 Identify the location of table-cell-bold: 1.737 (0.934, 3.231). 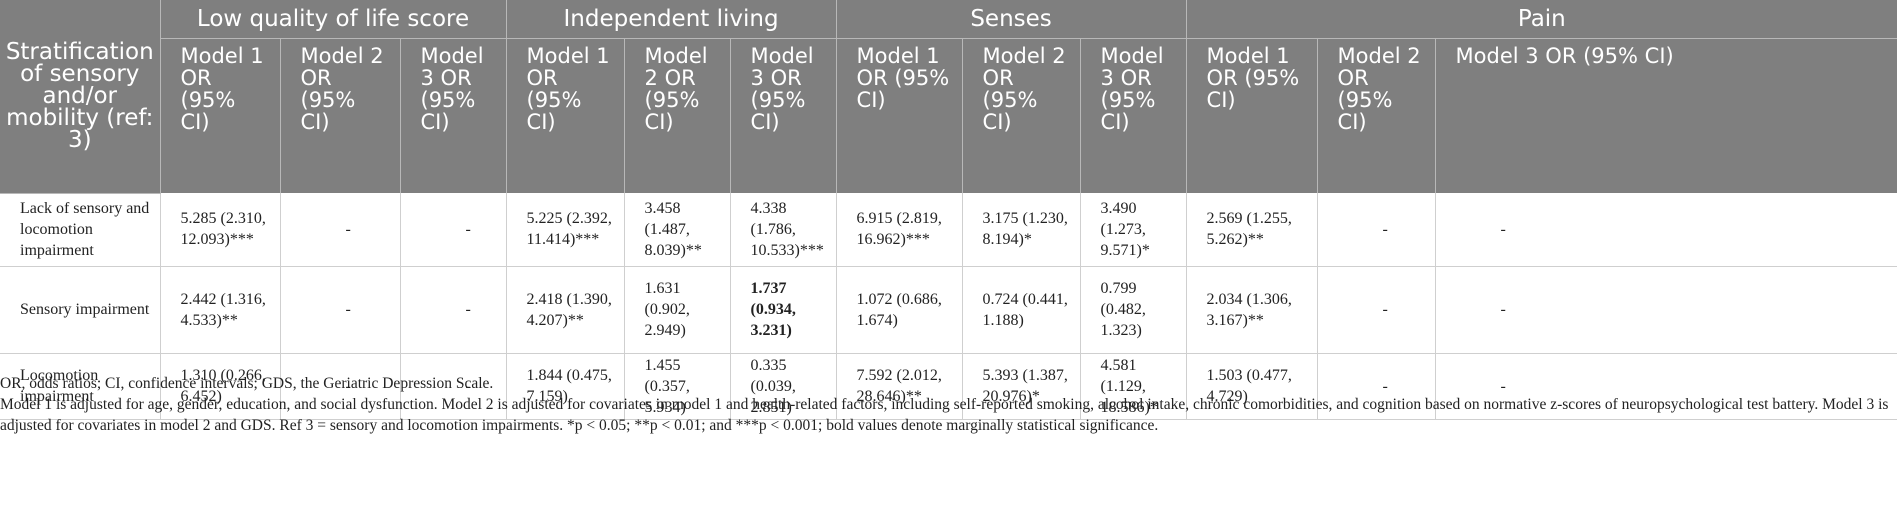
(783, 310).